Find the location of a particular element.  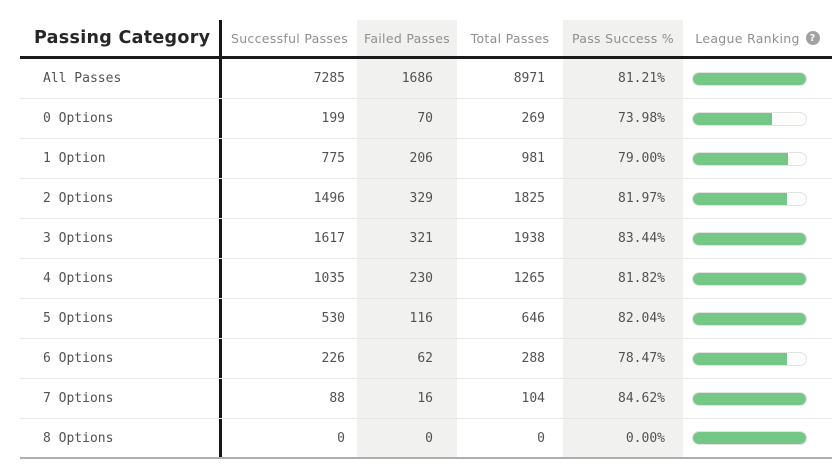

col-header-league-ranking: League Ranking ? is located at coordinates (757, 38).